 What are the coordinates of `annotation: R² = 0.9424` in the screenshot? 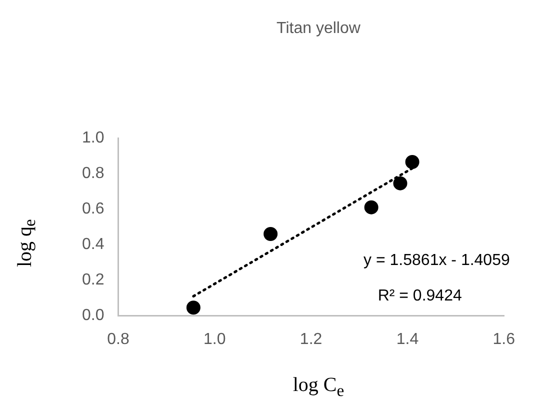 It's located at (420, 296).